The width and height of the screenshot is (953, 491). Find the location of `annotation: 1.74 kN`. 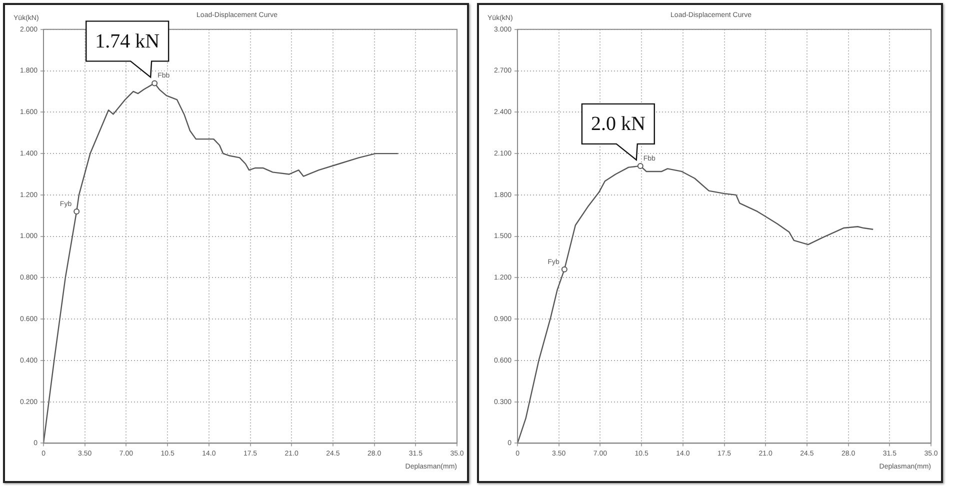

annotation: 1.74 kN is located at coordinates (127, 41).